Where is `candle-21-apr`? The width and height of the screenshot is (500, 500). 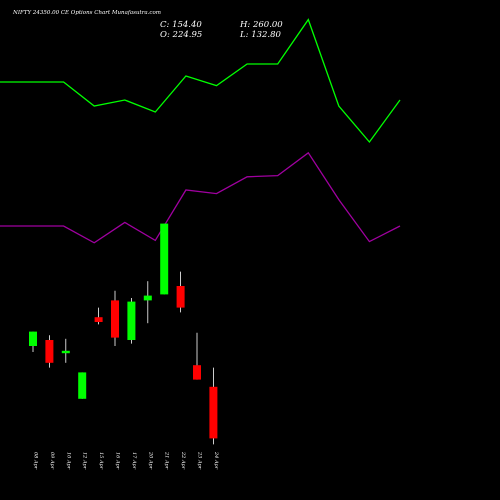 candle-21-apr is located at coordinates (164, 259).